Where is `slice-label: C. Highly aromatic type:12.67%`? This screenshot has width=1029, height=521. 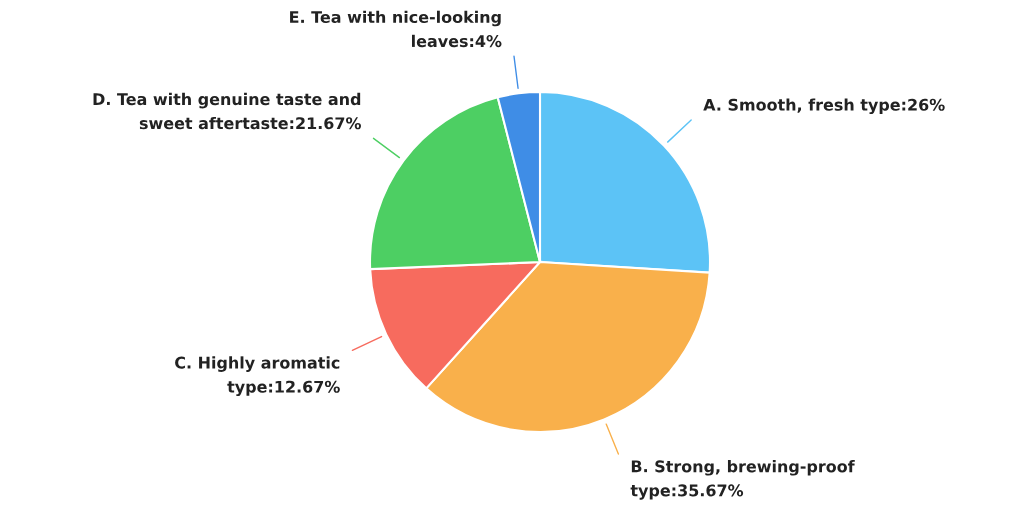
slice-label: C. Highly aromatic type:12.67% is located at coordinates (257, 376).